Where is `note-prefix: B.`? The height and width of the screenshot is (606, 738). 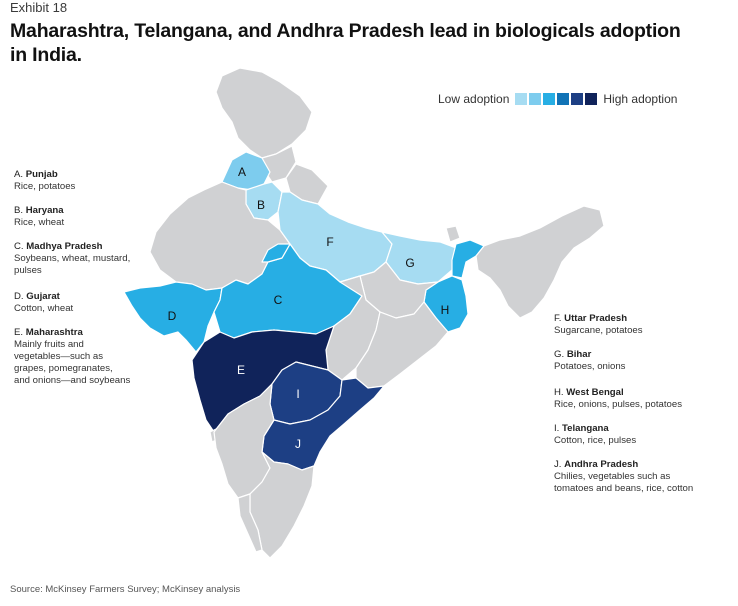 note-prefix: B. is located at coordinates (19, 210).